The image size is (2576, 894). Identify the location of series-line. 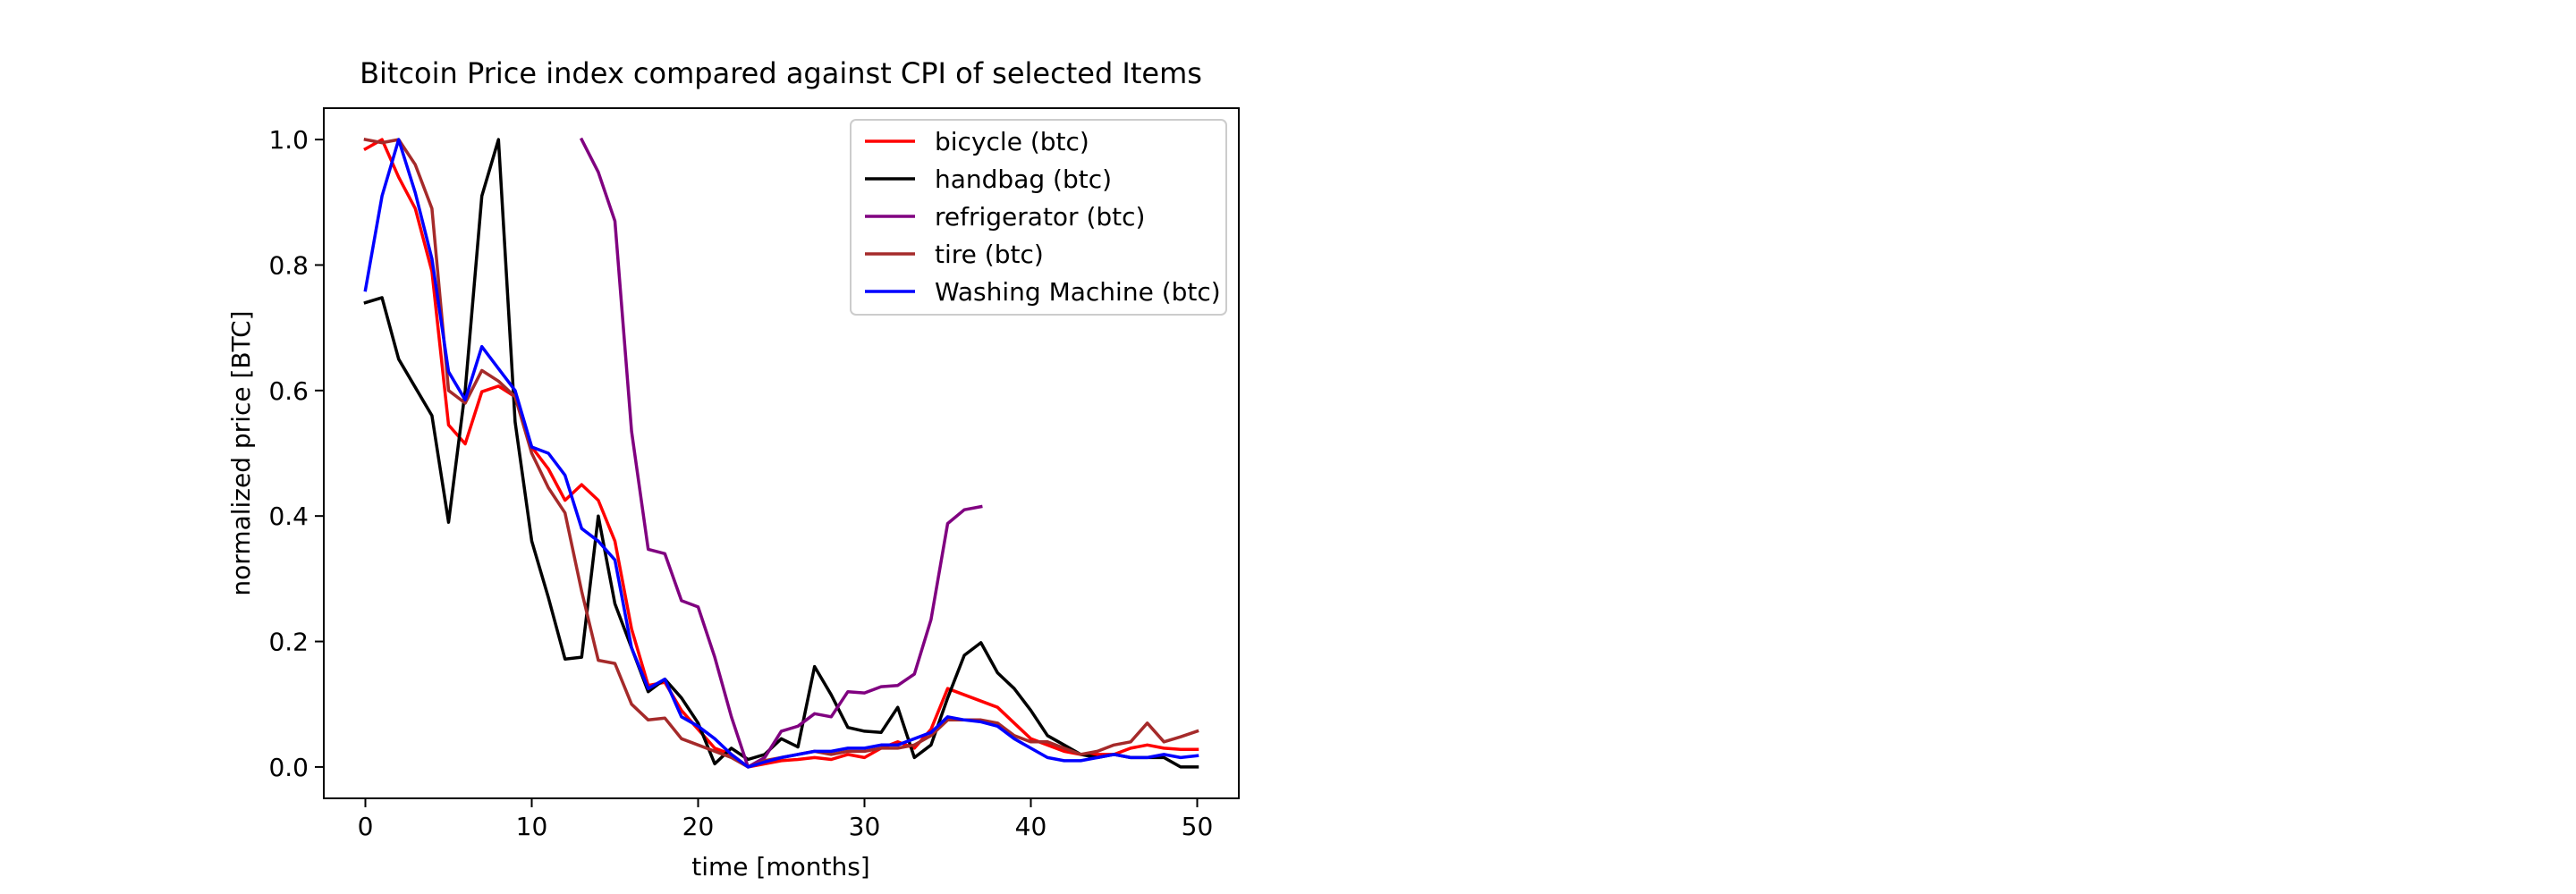
(781, 453).